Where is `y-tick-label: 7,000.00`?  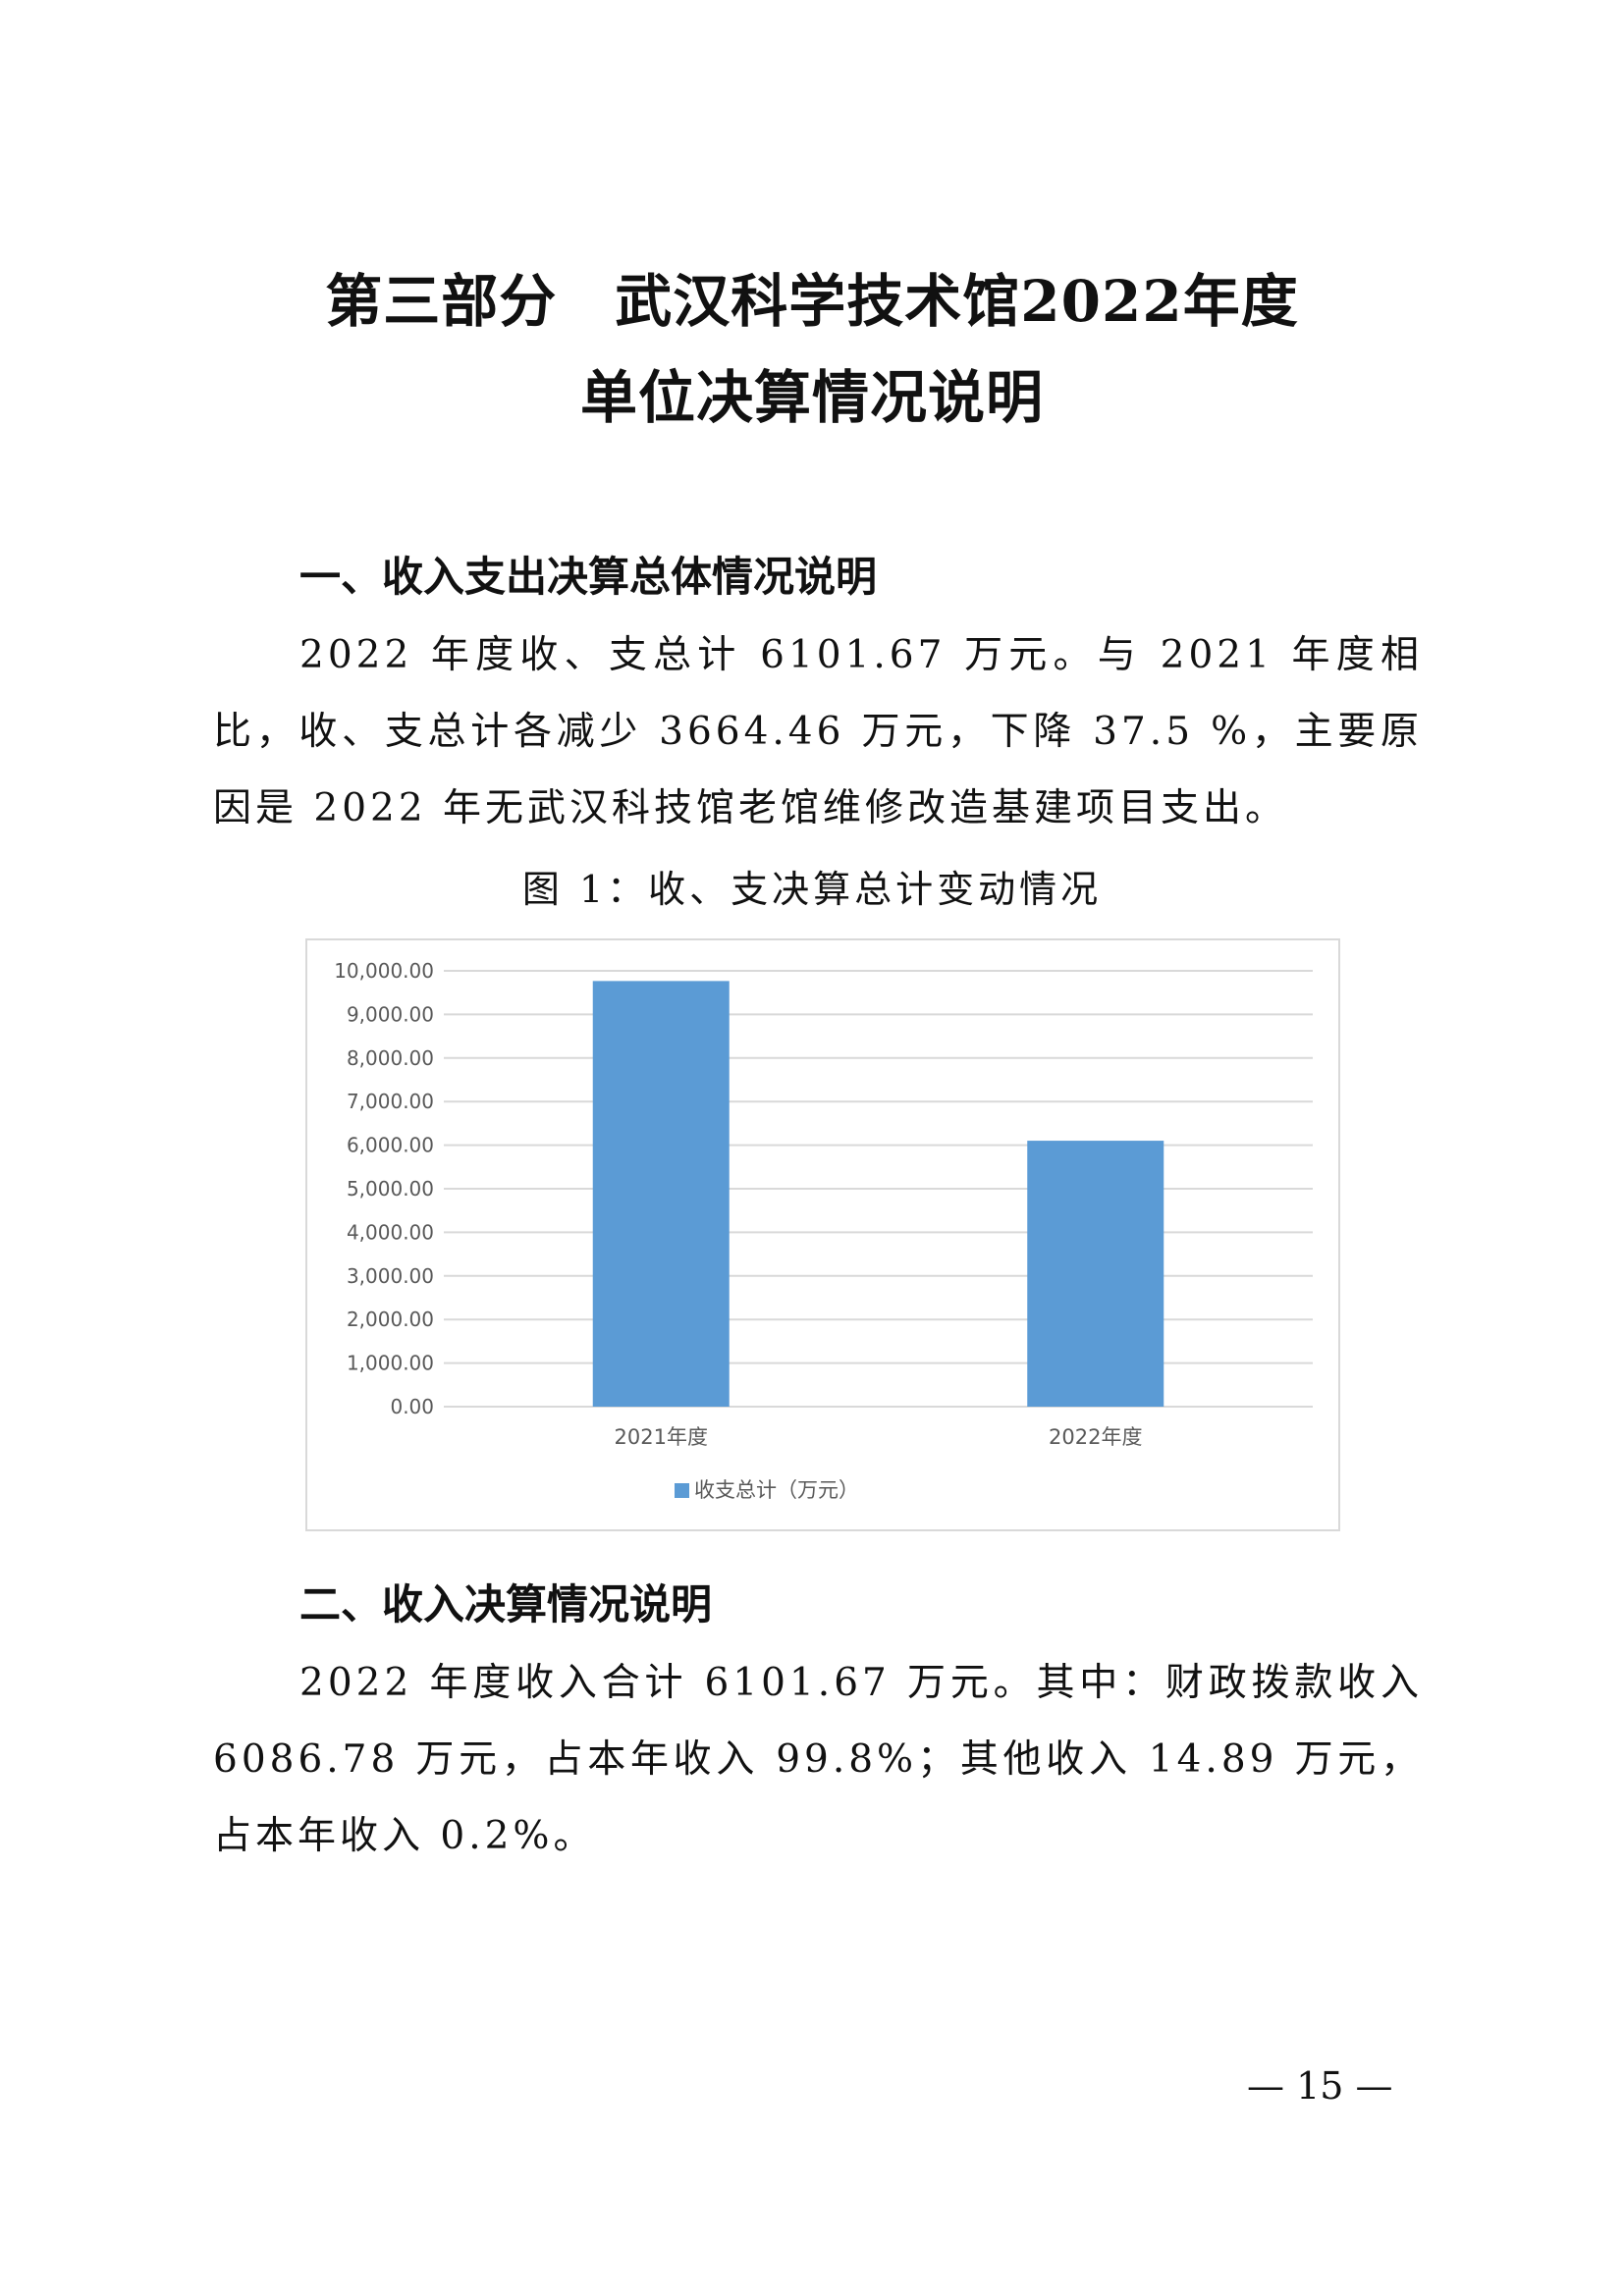 y-tick-label: 7,000.00 is located at coordinates (390, 1101).